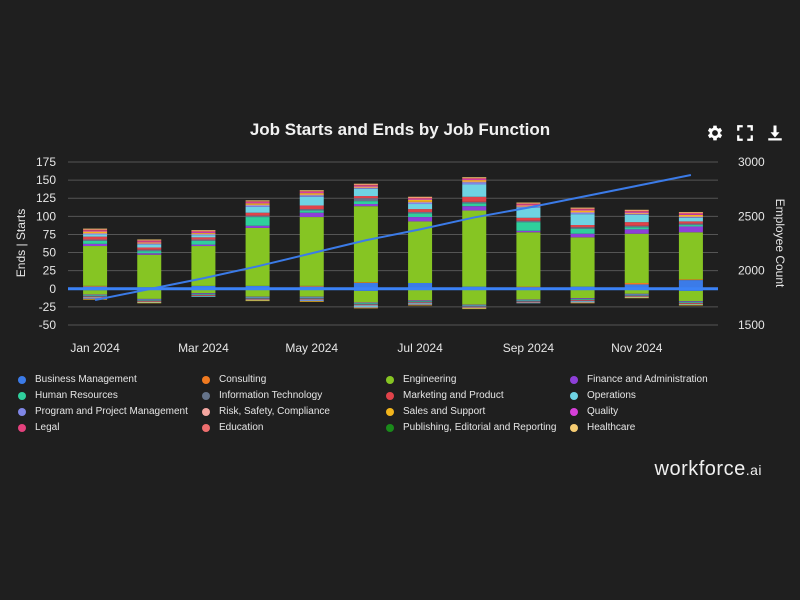 The image size is (800, 600). What do you see at coordinates (110, 427) in the screenshot?
I see `legend-item: Legal` at bounding box center [110, 427].